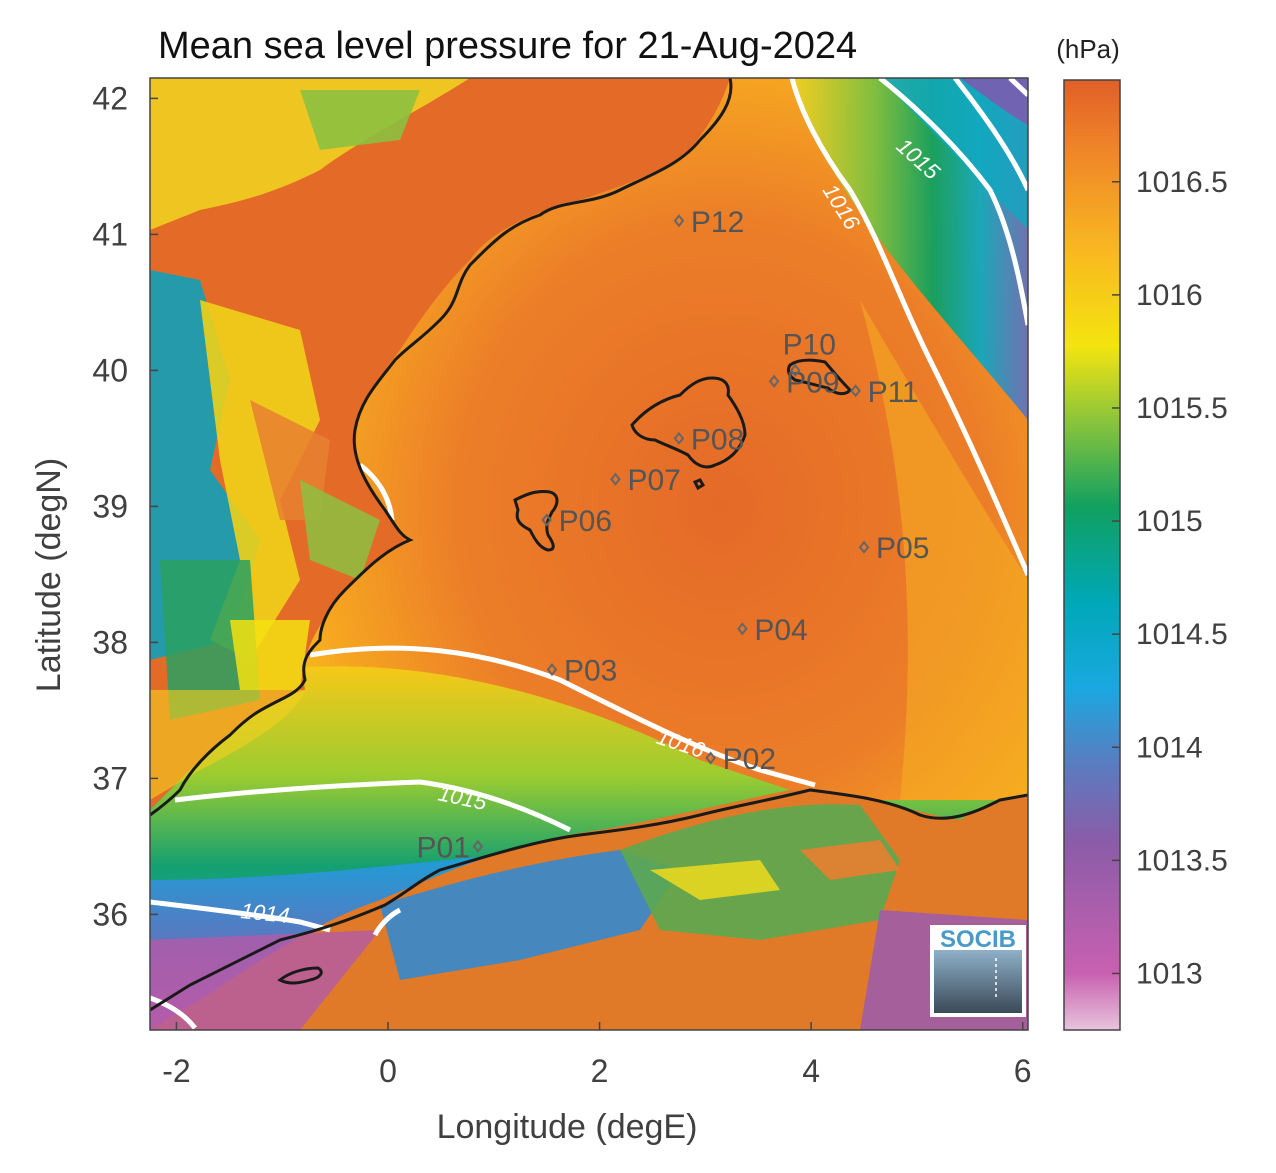 The width and height of the screenshot is (1276, 1173). I want to click on station-marker-p03, so click(552, 669).